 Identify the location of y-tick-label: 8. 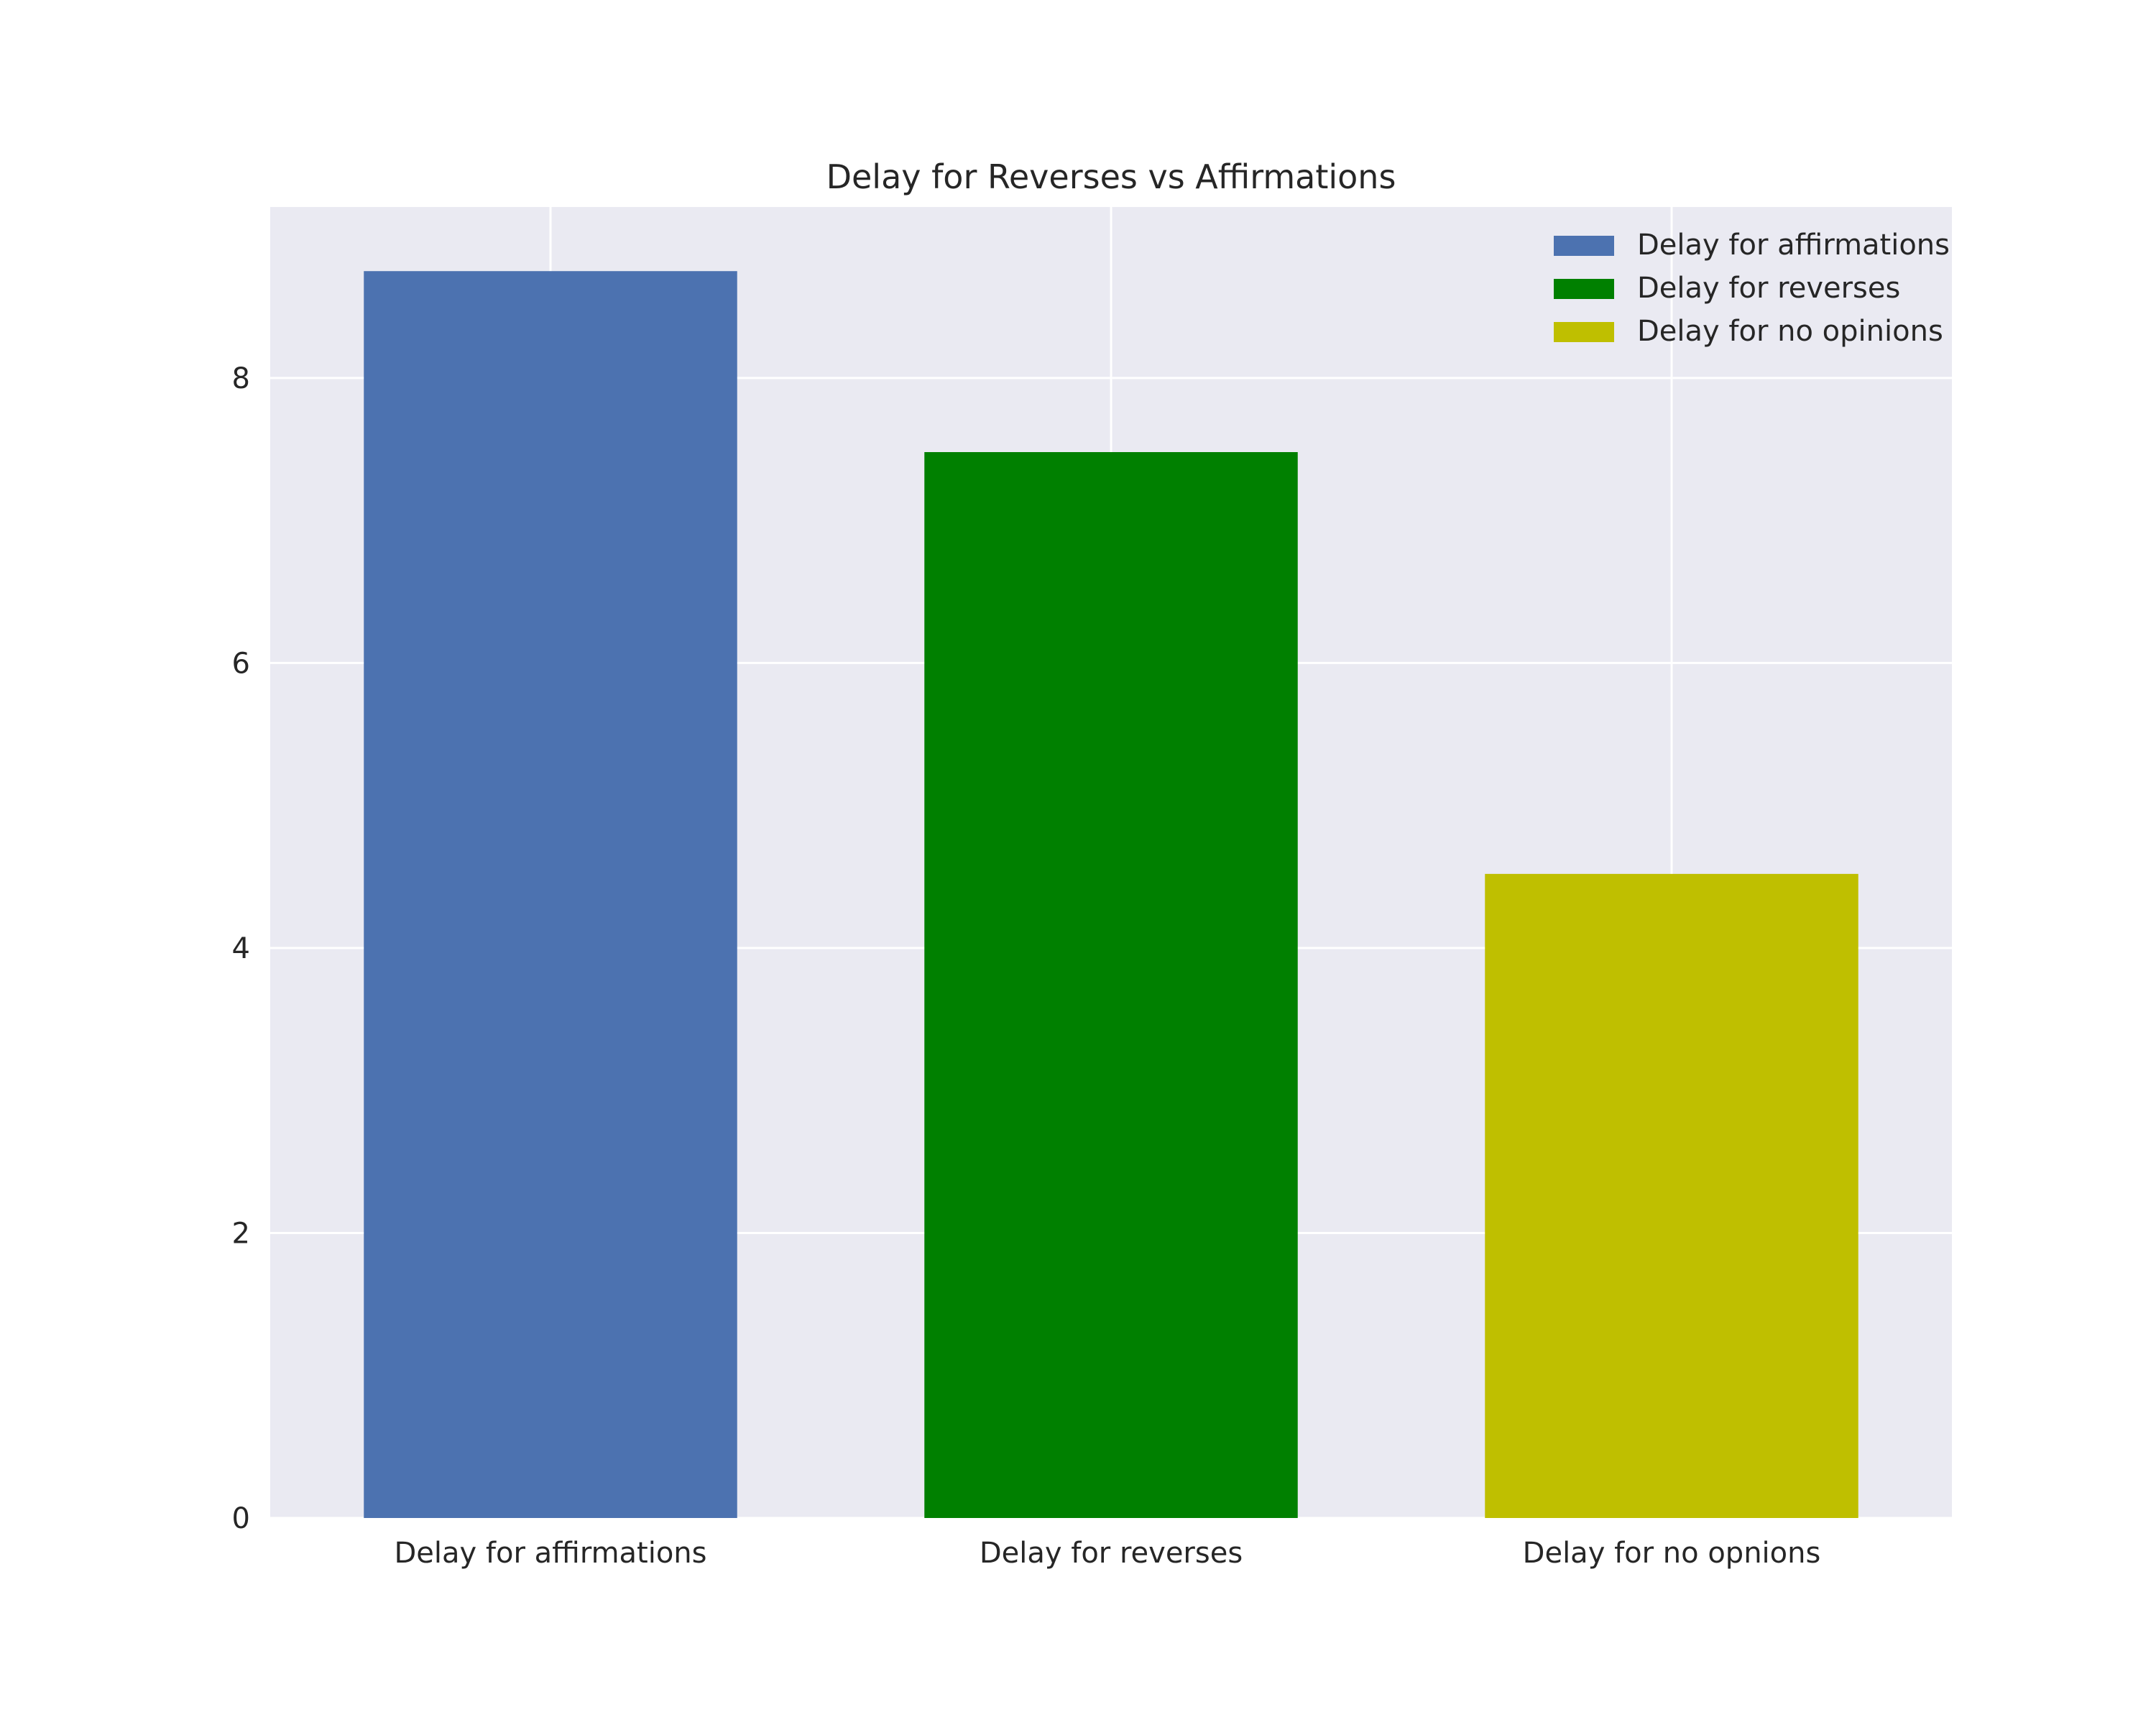
(241, 378).